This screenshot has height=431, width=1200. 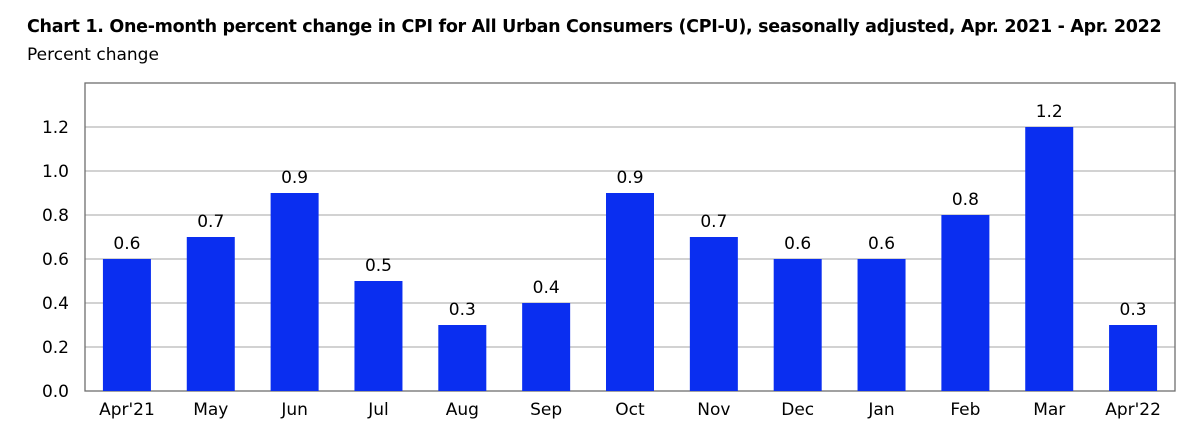 I want to click on y-tick-label: 0.4, so click(x=55, y=304).